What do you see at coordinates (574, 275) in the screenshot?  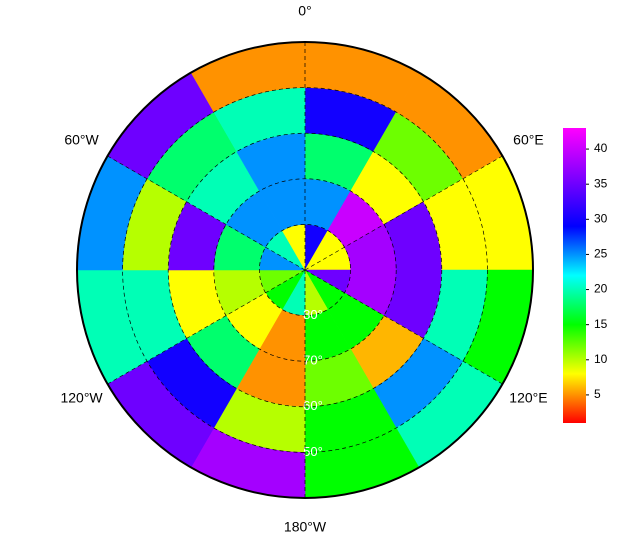 I see `colorbar` at bounding box center [574, 275].